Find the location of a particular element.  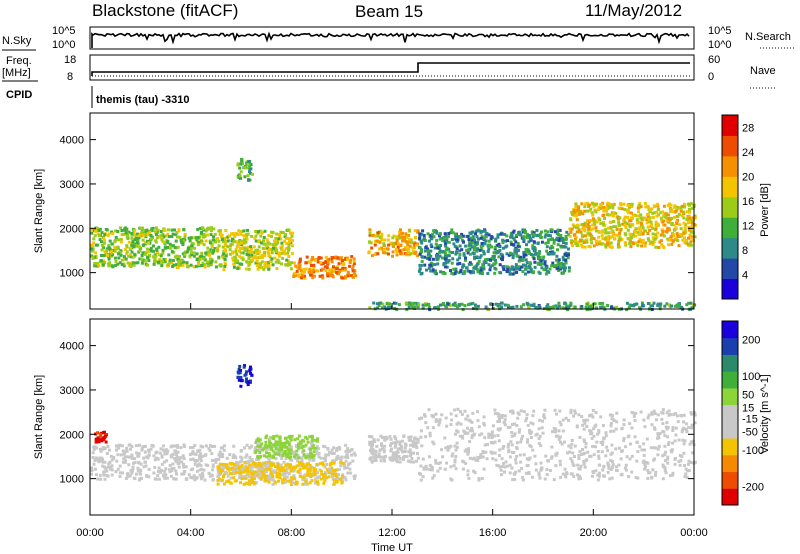

xtick-label: 00:00 is located at coordinates (90, 533).